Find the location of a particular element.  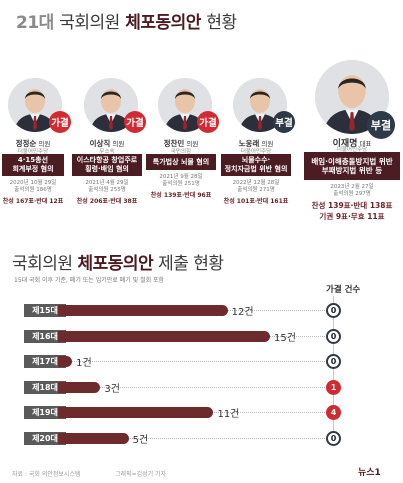

portrait-1-image is located at coordinates (35, 105).